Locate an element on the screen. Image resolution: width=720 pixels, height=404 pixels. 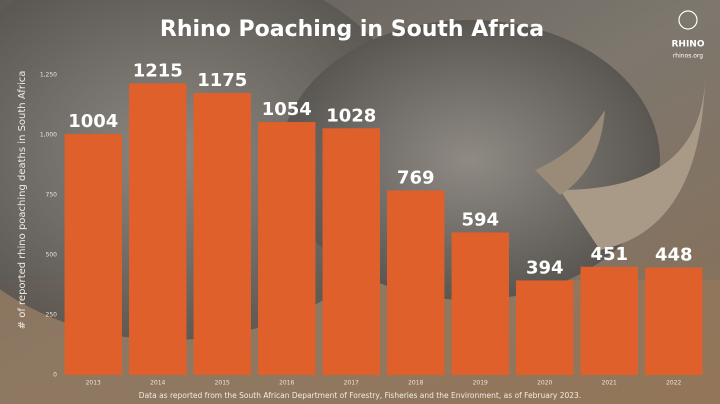
logo-icon is located at coordinates (688, 20).